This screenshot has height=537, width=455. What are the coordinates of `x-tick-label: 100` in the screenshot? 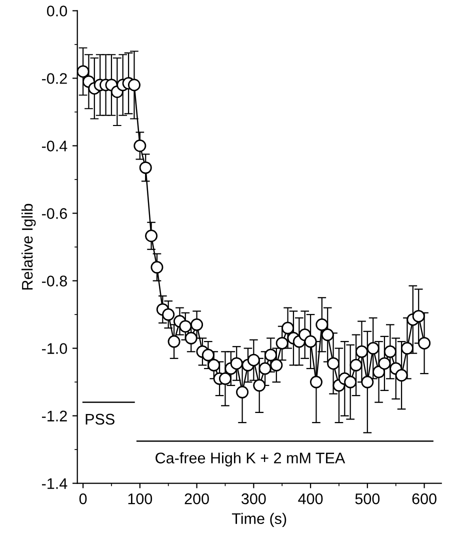 It's located at (140, 498).